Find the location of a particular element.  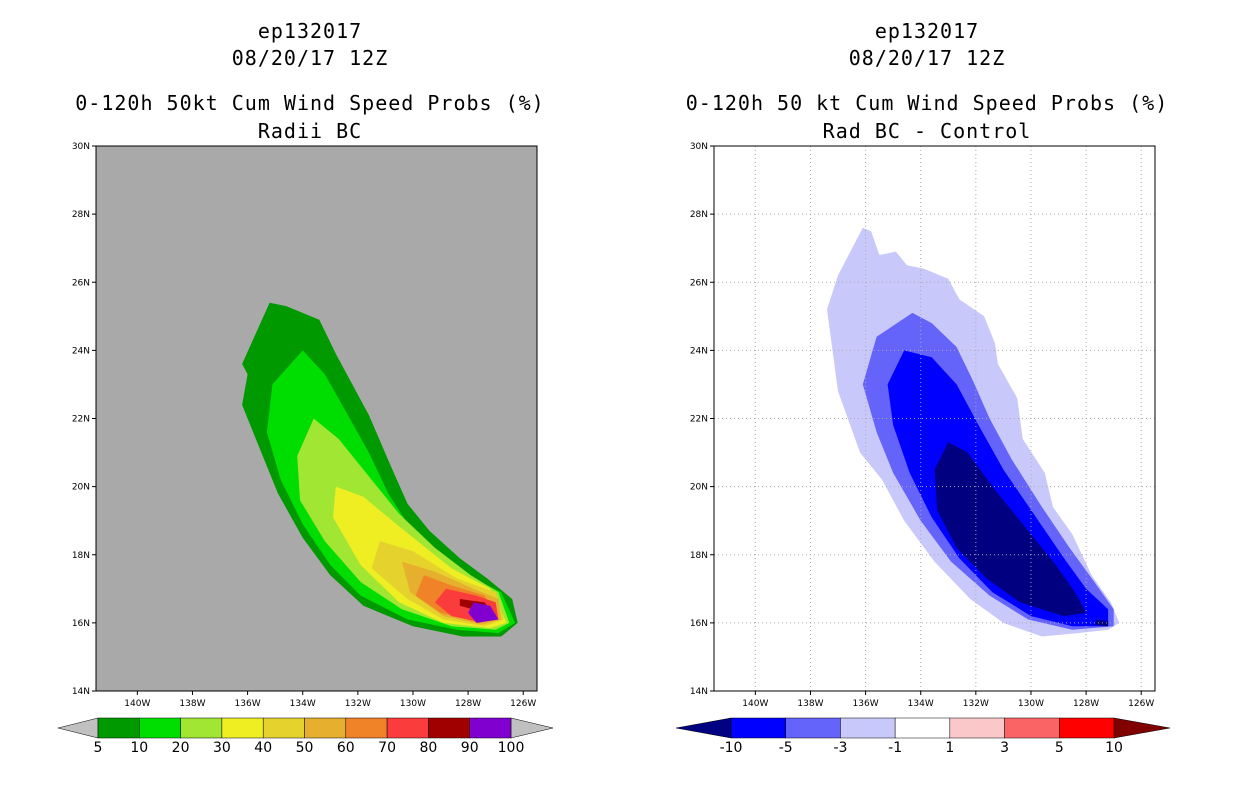

colorbar-label: 90 is located at coordinates (470, 748).